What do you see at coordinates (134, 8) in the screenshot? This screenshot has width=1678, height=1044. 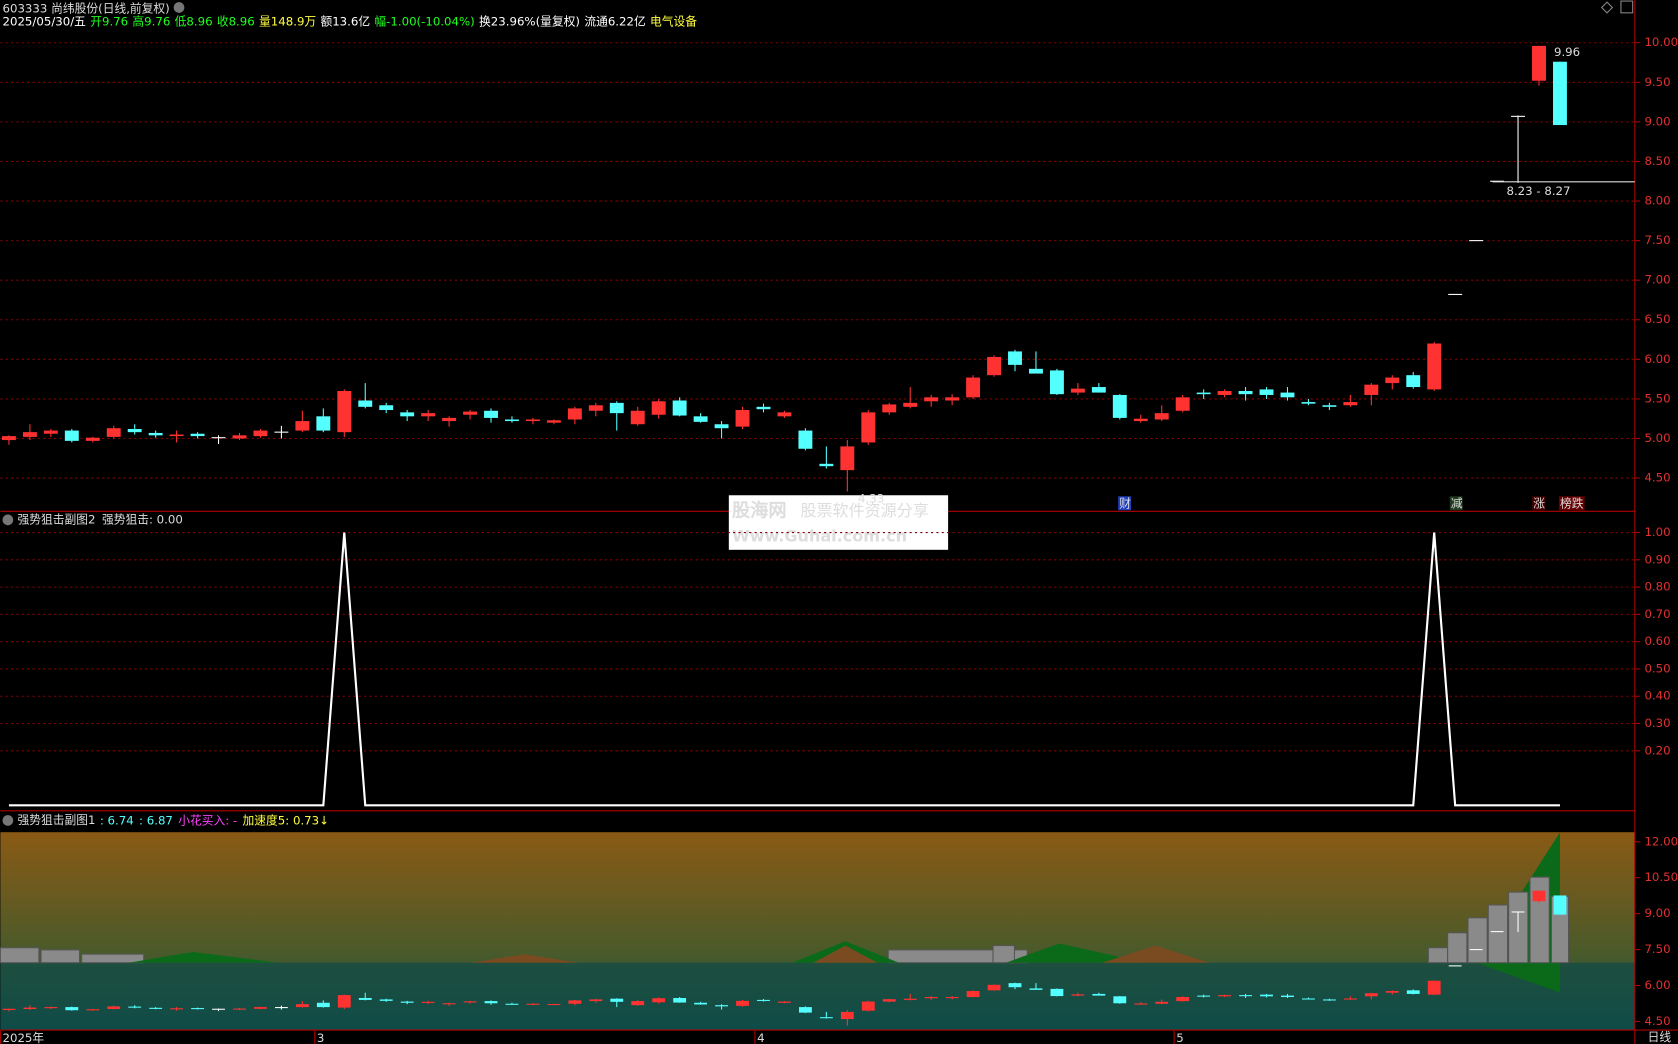 I see `stock-mode: (日线,前复权)` at bounding box center [134, 8].